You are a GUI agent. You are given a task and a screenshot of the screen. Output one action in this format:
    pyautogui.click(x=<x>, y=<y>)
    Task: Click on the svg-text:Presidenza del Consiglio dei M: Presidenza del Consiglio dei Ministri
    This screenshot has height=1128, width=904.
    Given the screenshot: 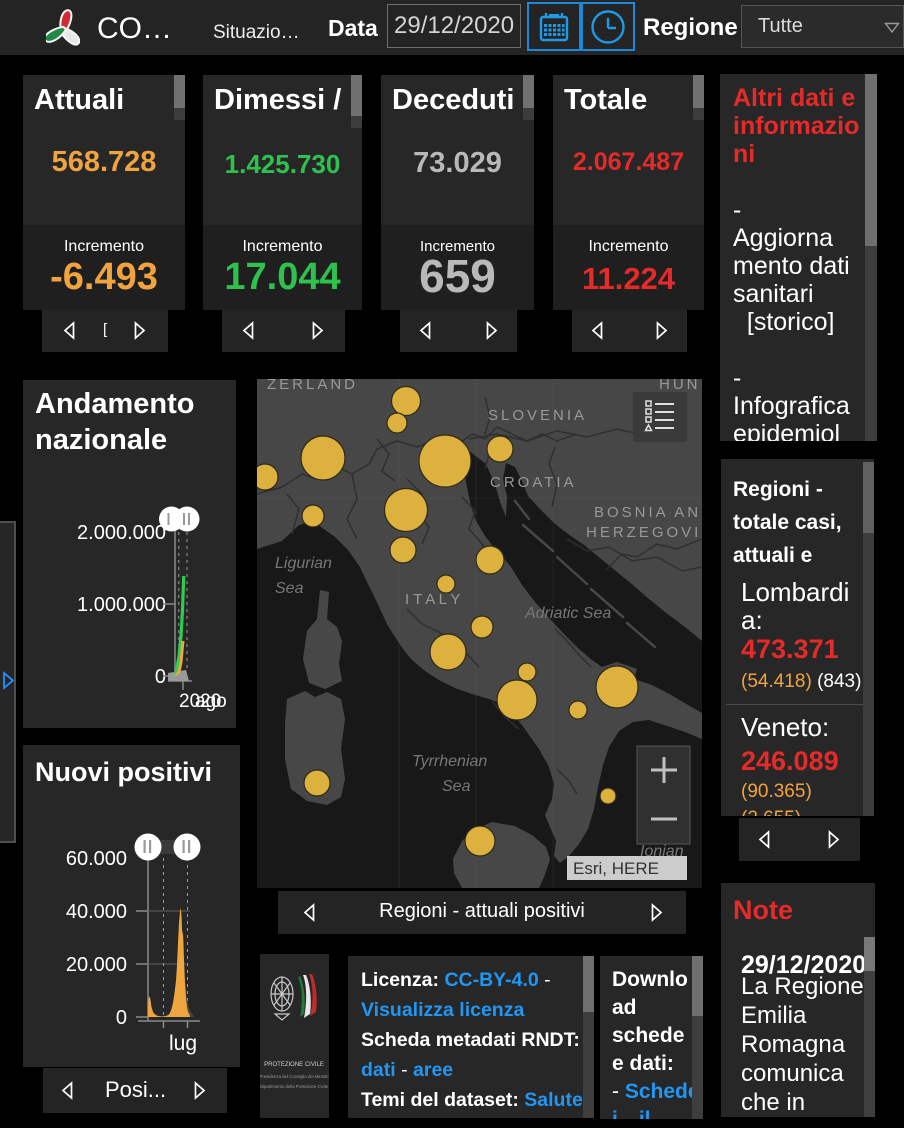 What is the action you would take?
    pyautogui.click(x=294, y=1076)
    